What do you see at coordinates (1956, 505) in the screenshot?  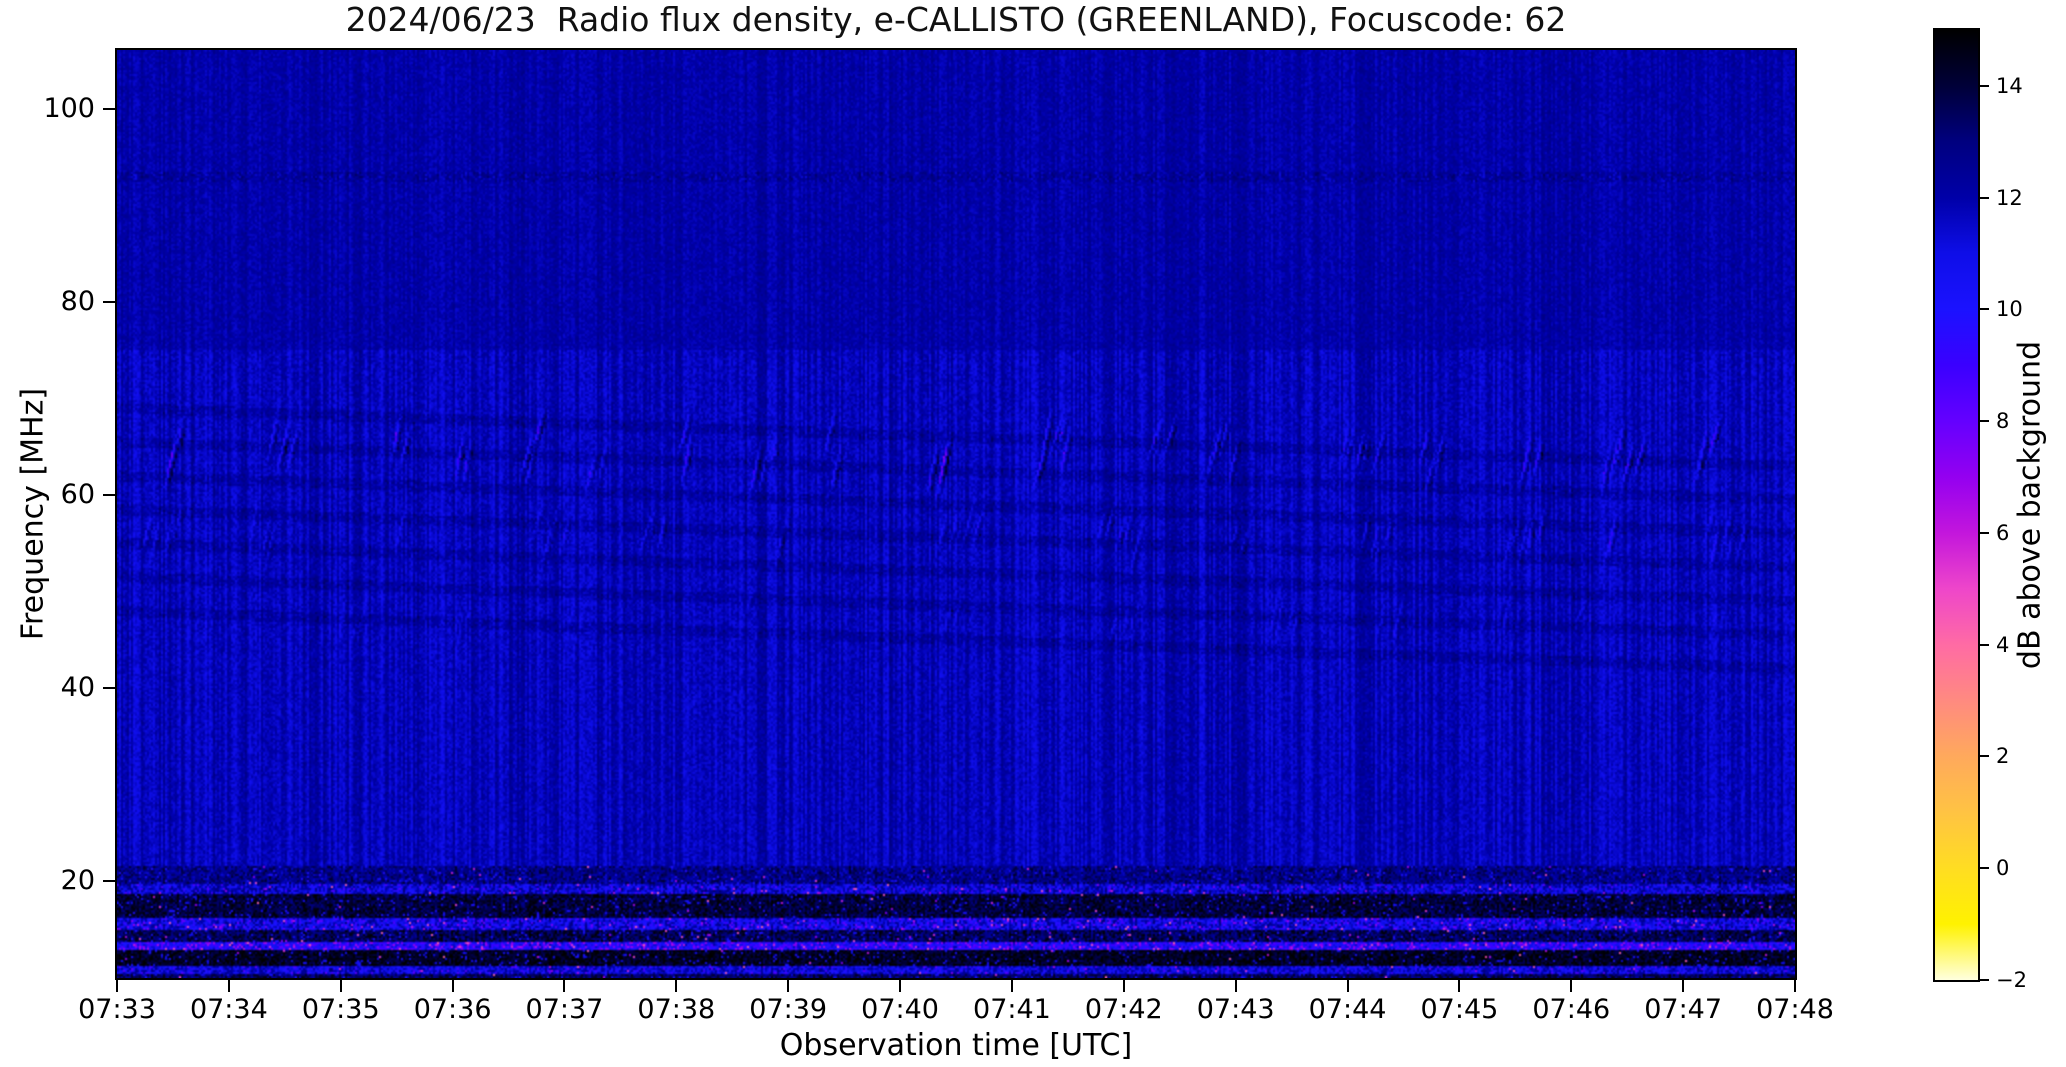 I see `colorbar` at bounding box center [1956, 505].